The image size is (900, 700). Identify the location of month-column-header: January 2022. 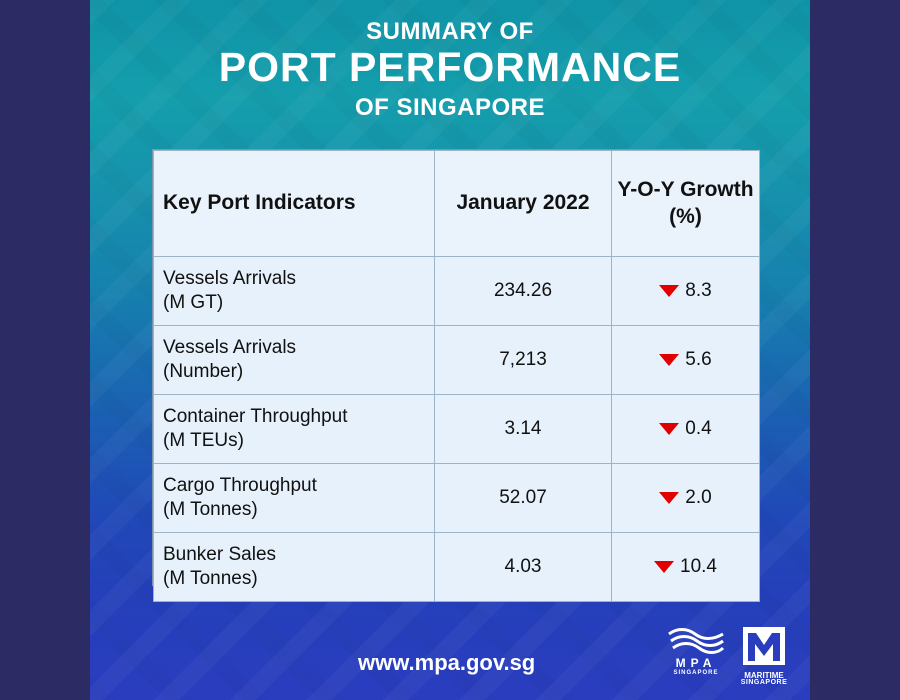
(523, 203).